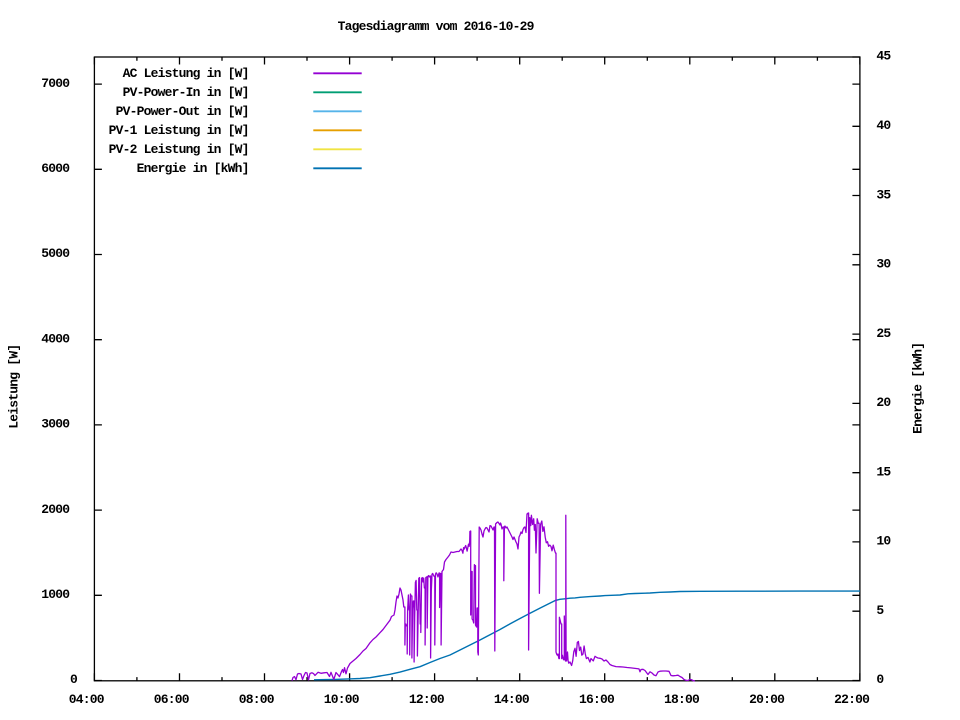 This screenshot has height=720, width=960. What do you see at coordinates (512, 699) in the screenshot?
I see `svg-text: 14:00` at bounding box center [512, 699].